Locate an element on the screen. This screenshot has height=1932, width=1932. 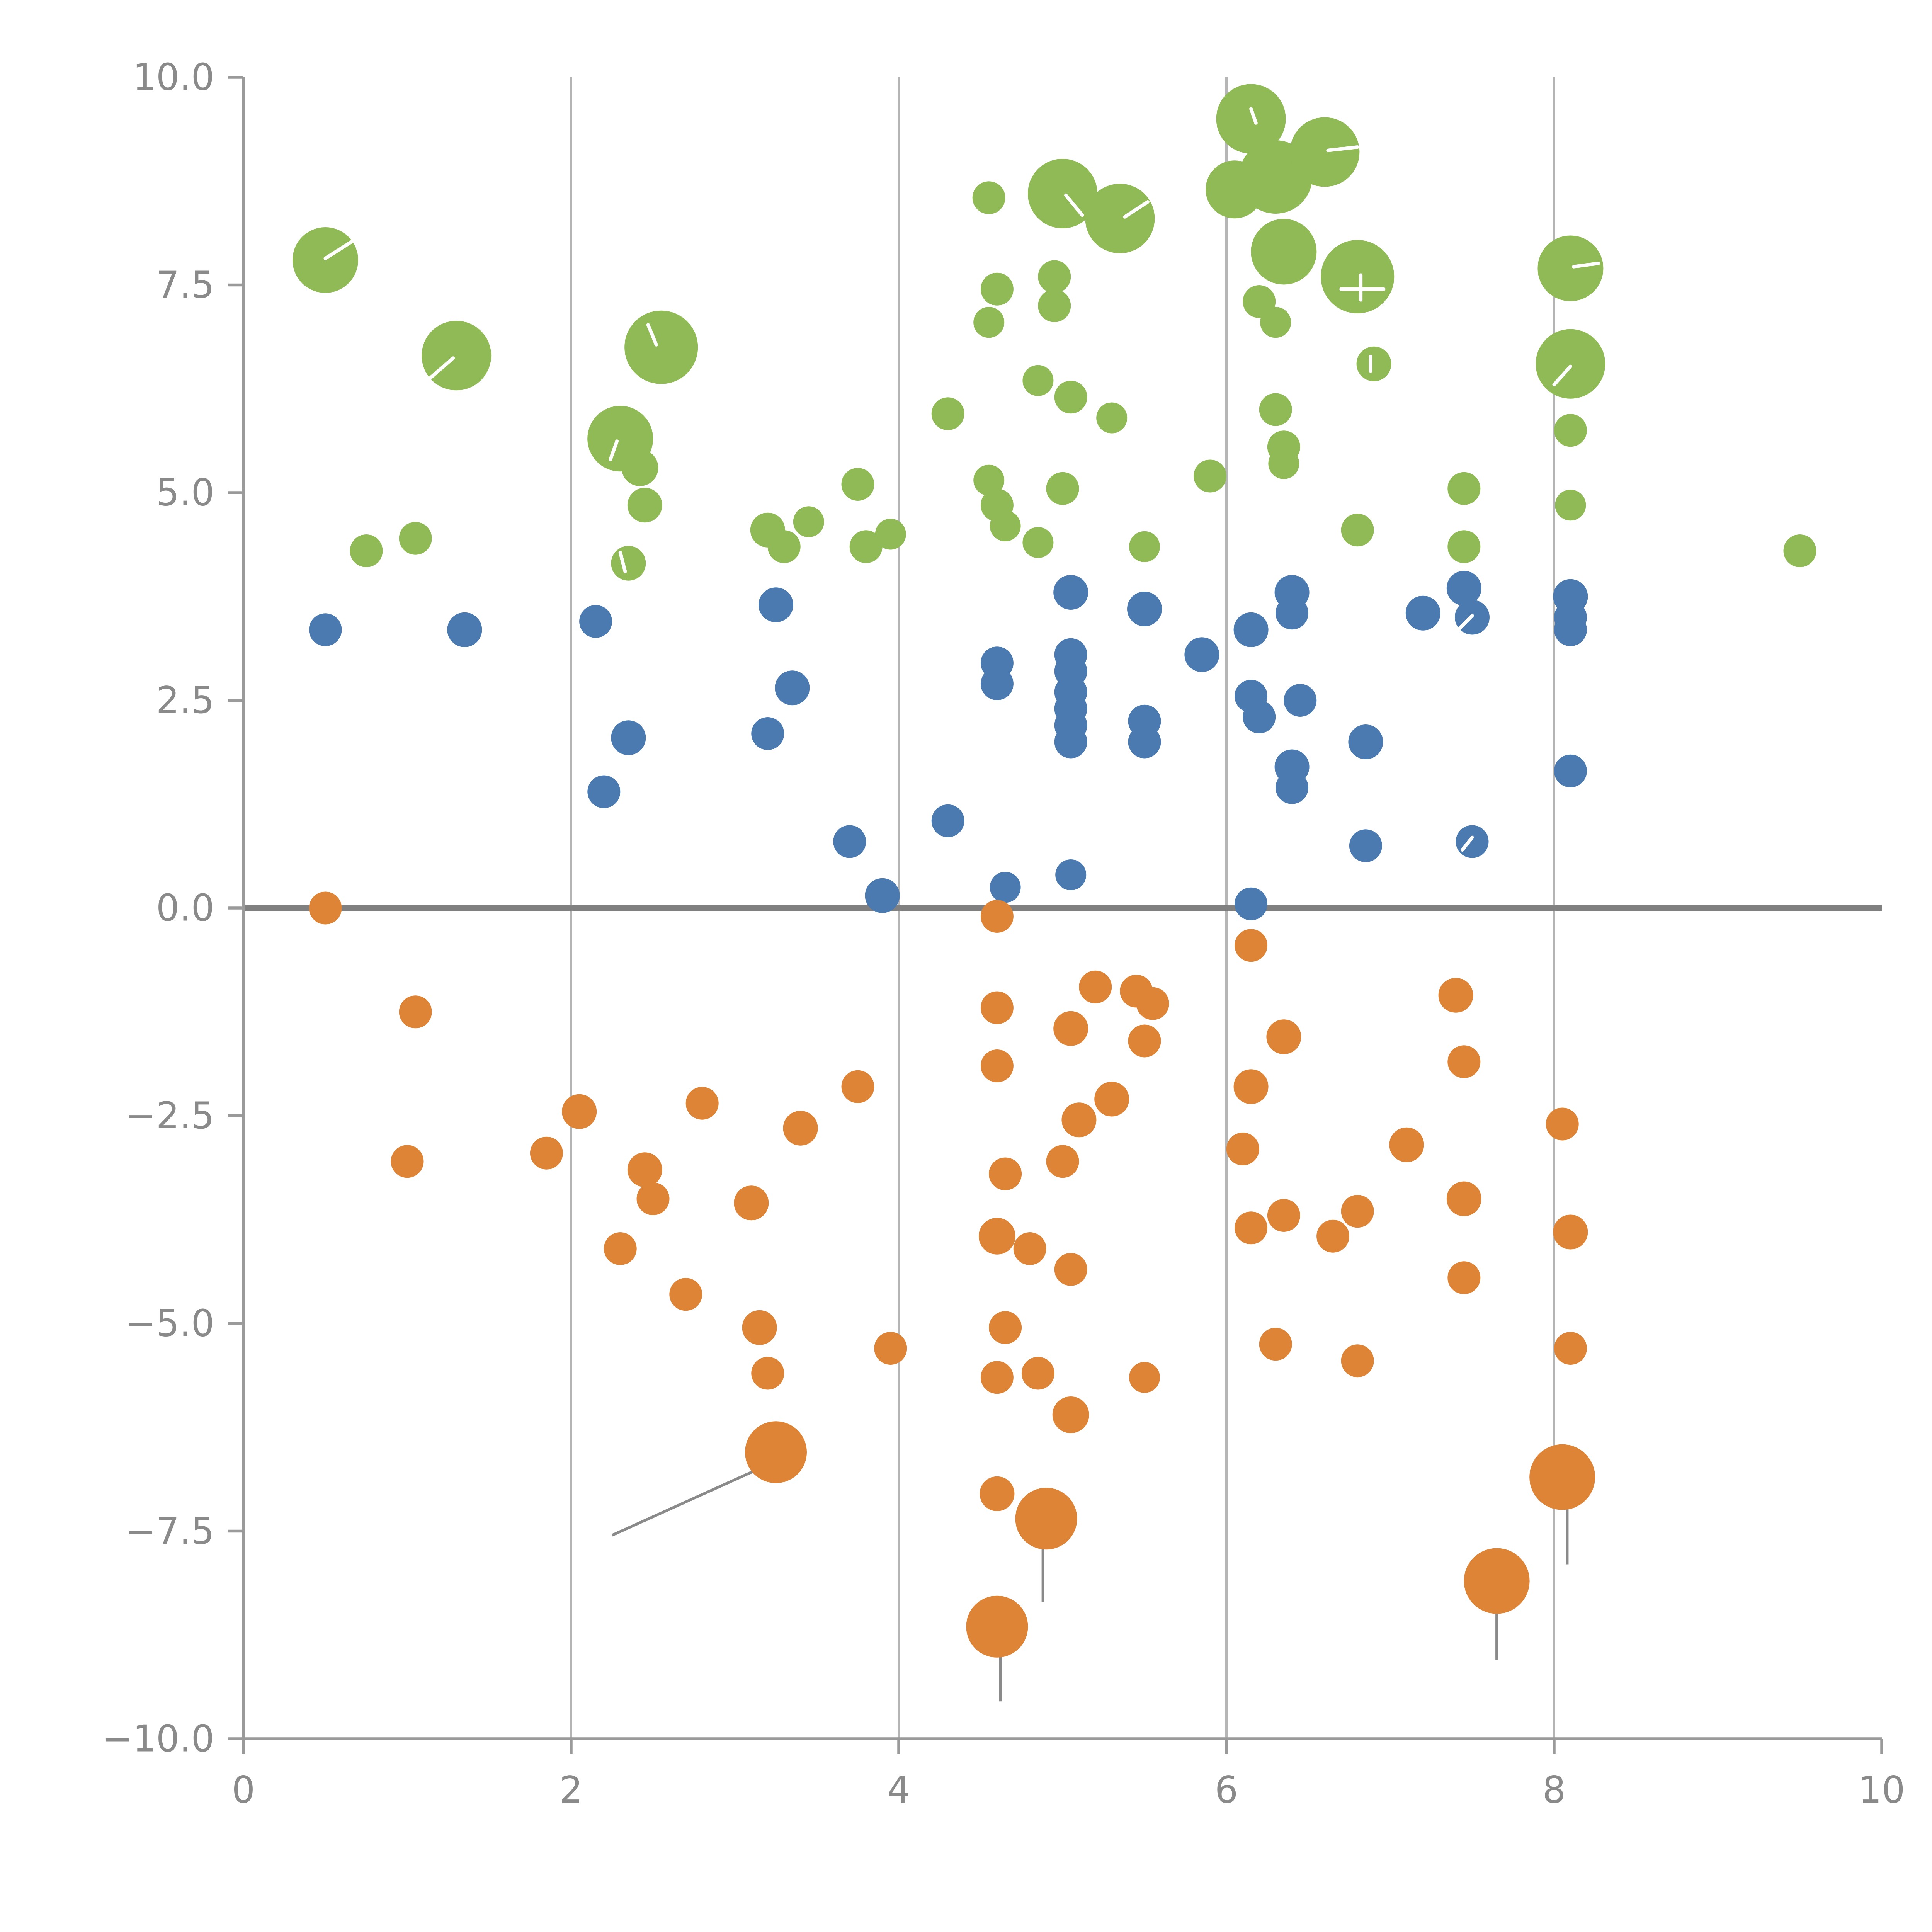
y-tick-label: −7.5 is located at coordinates (169, 1532).